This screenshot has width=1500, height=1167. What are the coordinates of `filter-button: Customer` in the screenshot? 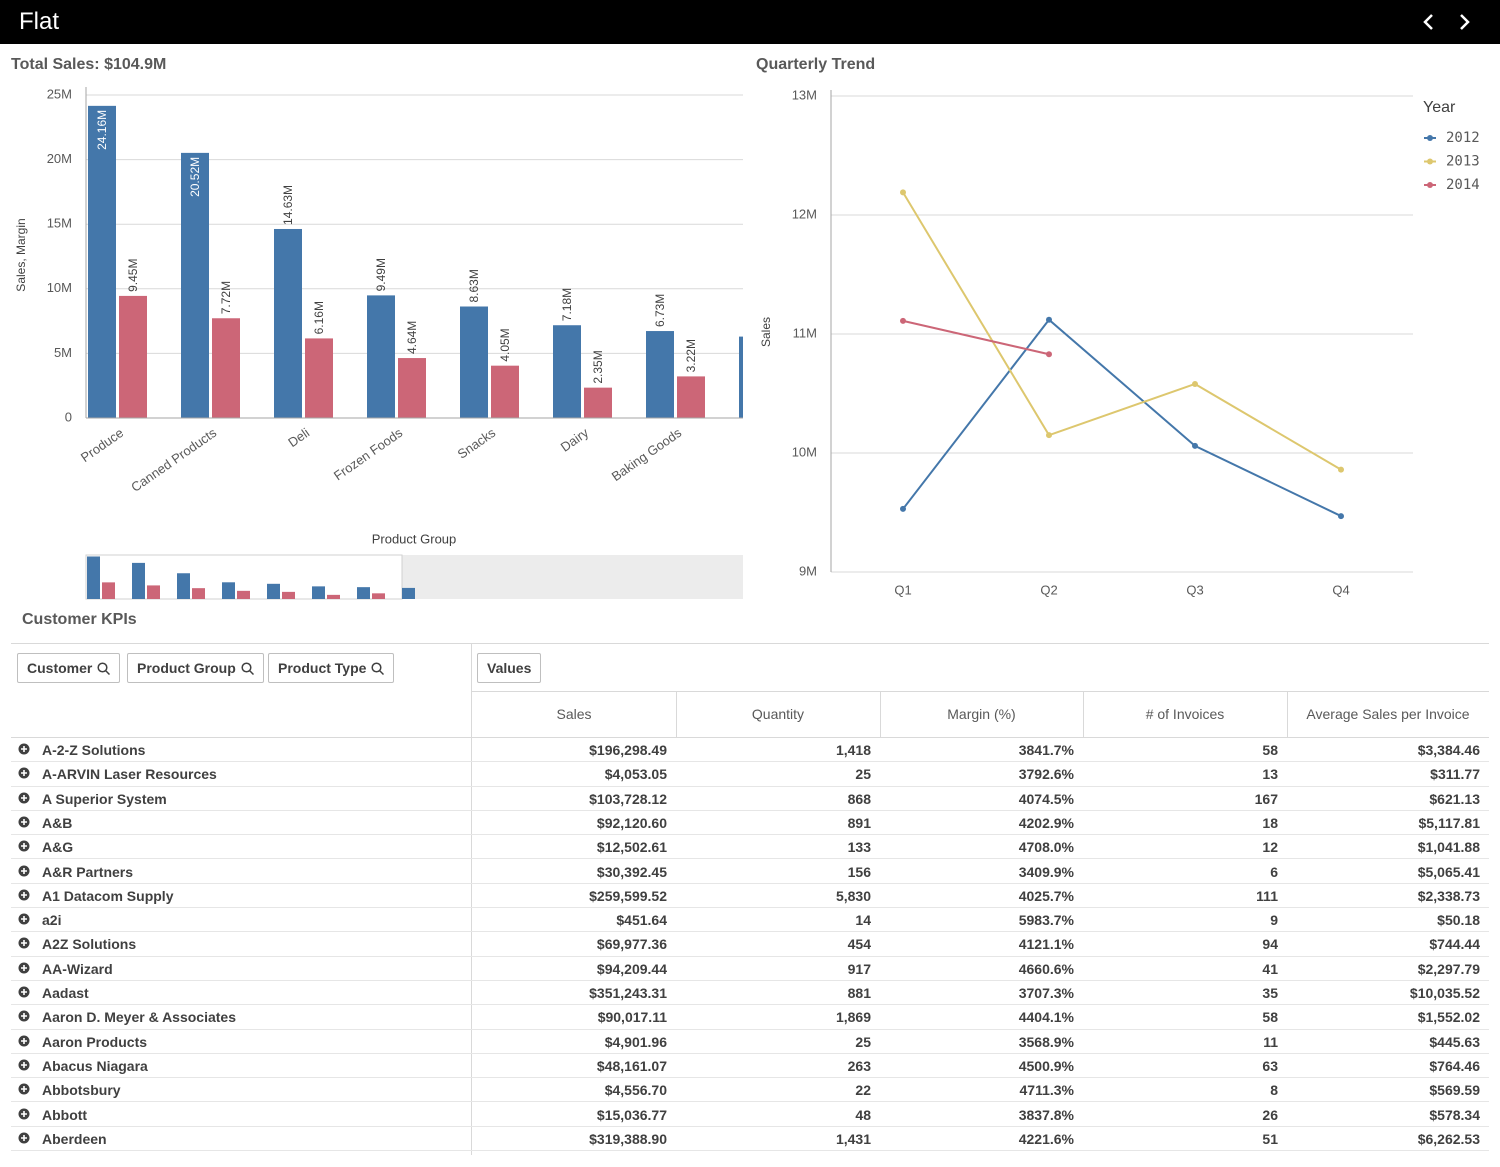 It's located at (69, 668).